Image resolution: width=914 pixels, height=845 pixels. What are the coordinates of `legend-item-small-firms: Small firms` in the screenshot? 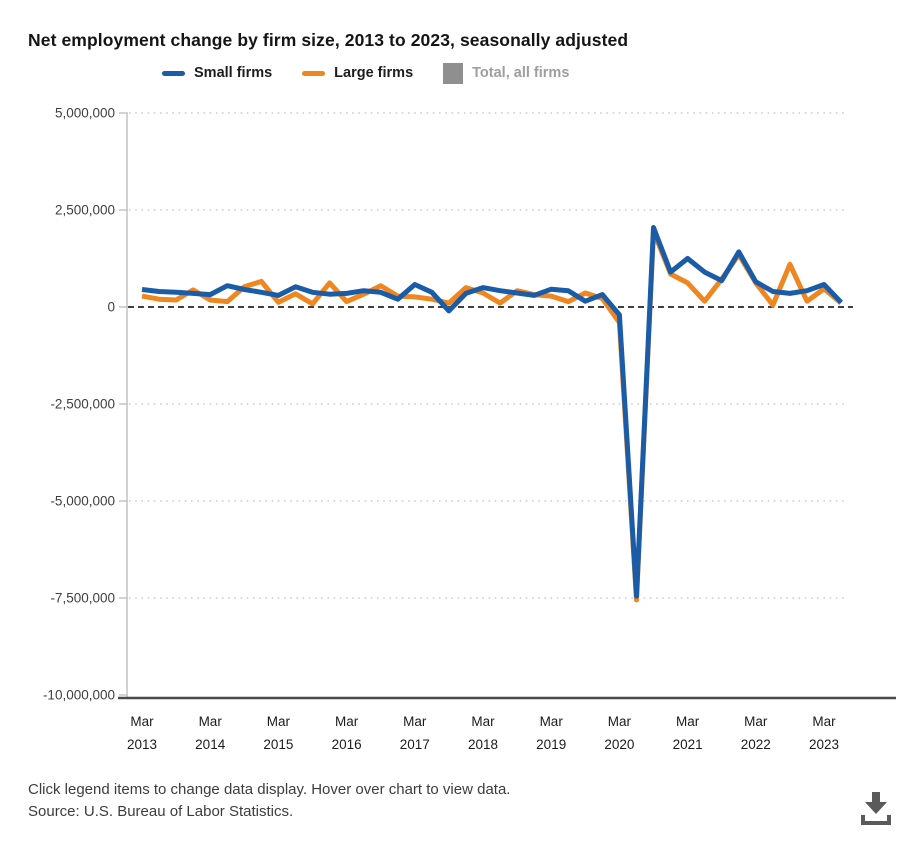 It's located at (217, 73).